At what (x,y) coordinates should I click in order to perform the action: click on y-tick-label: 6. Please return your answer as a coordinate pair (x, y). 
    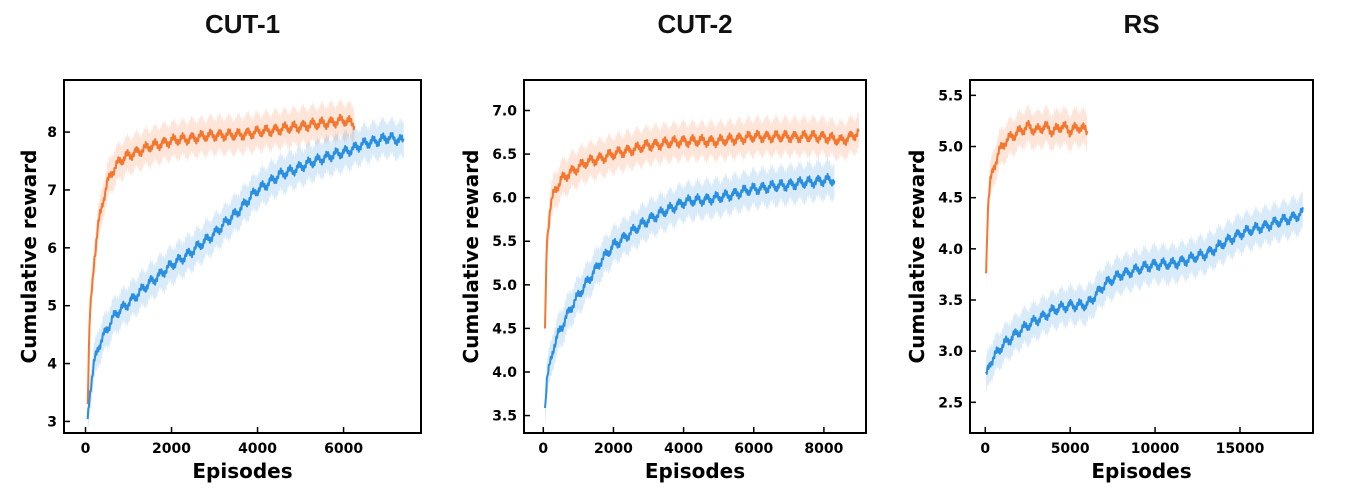
    Looking at the image, I should click on (52, 249).